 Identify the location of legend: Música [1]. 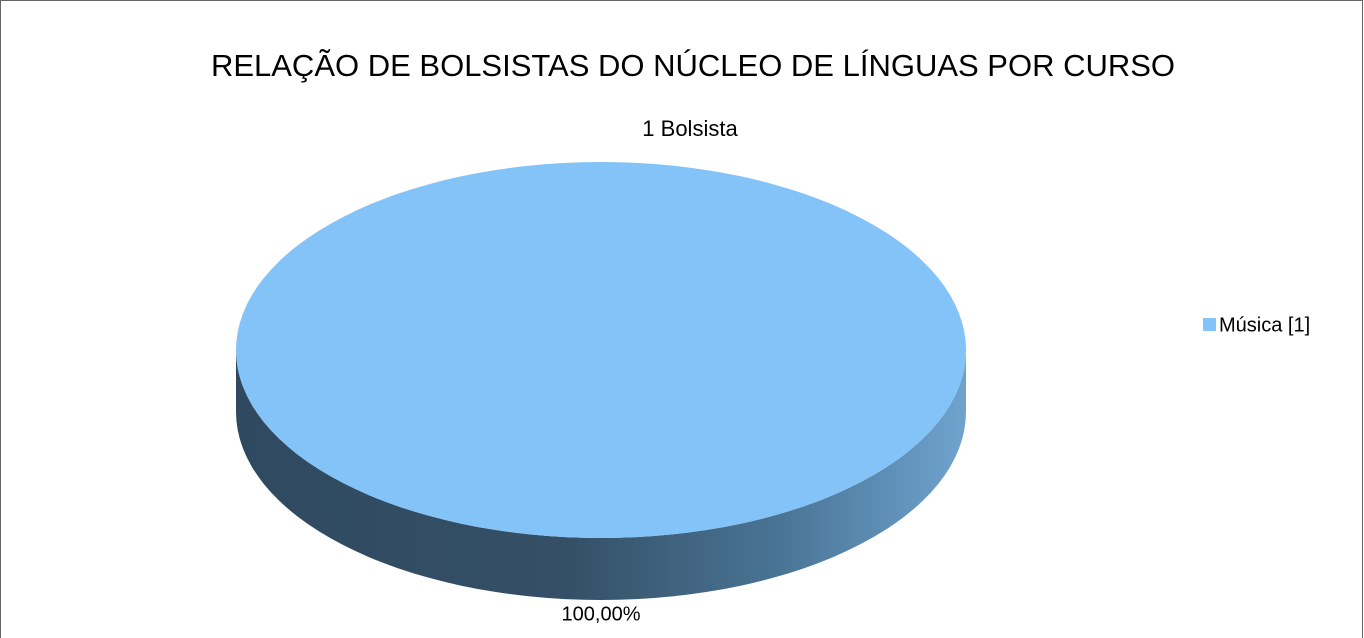
(1256, 325).